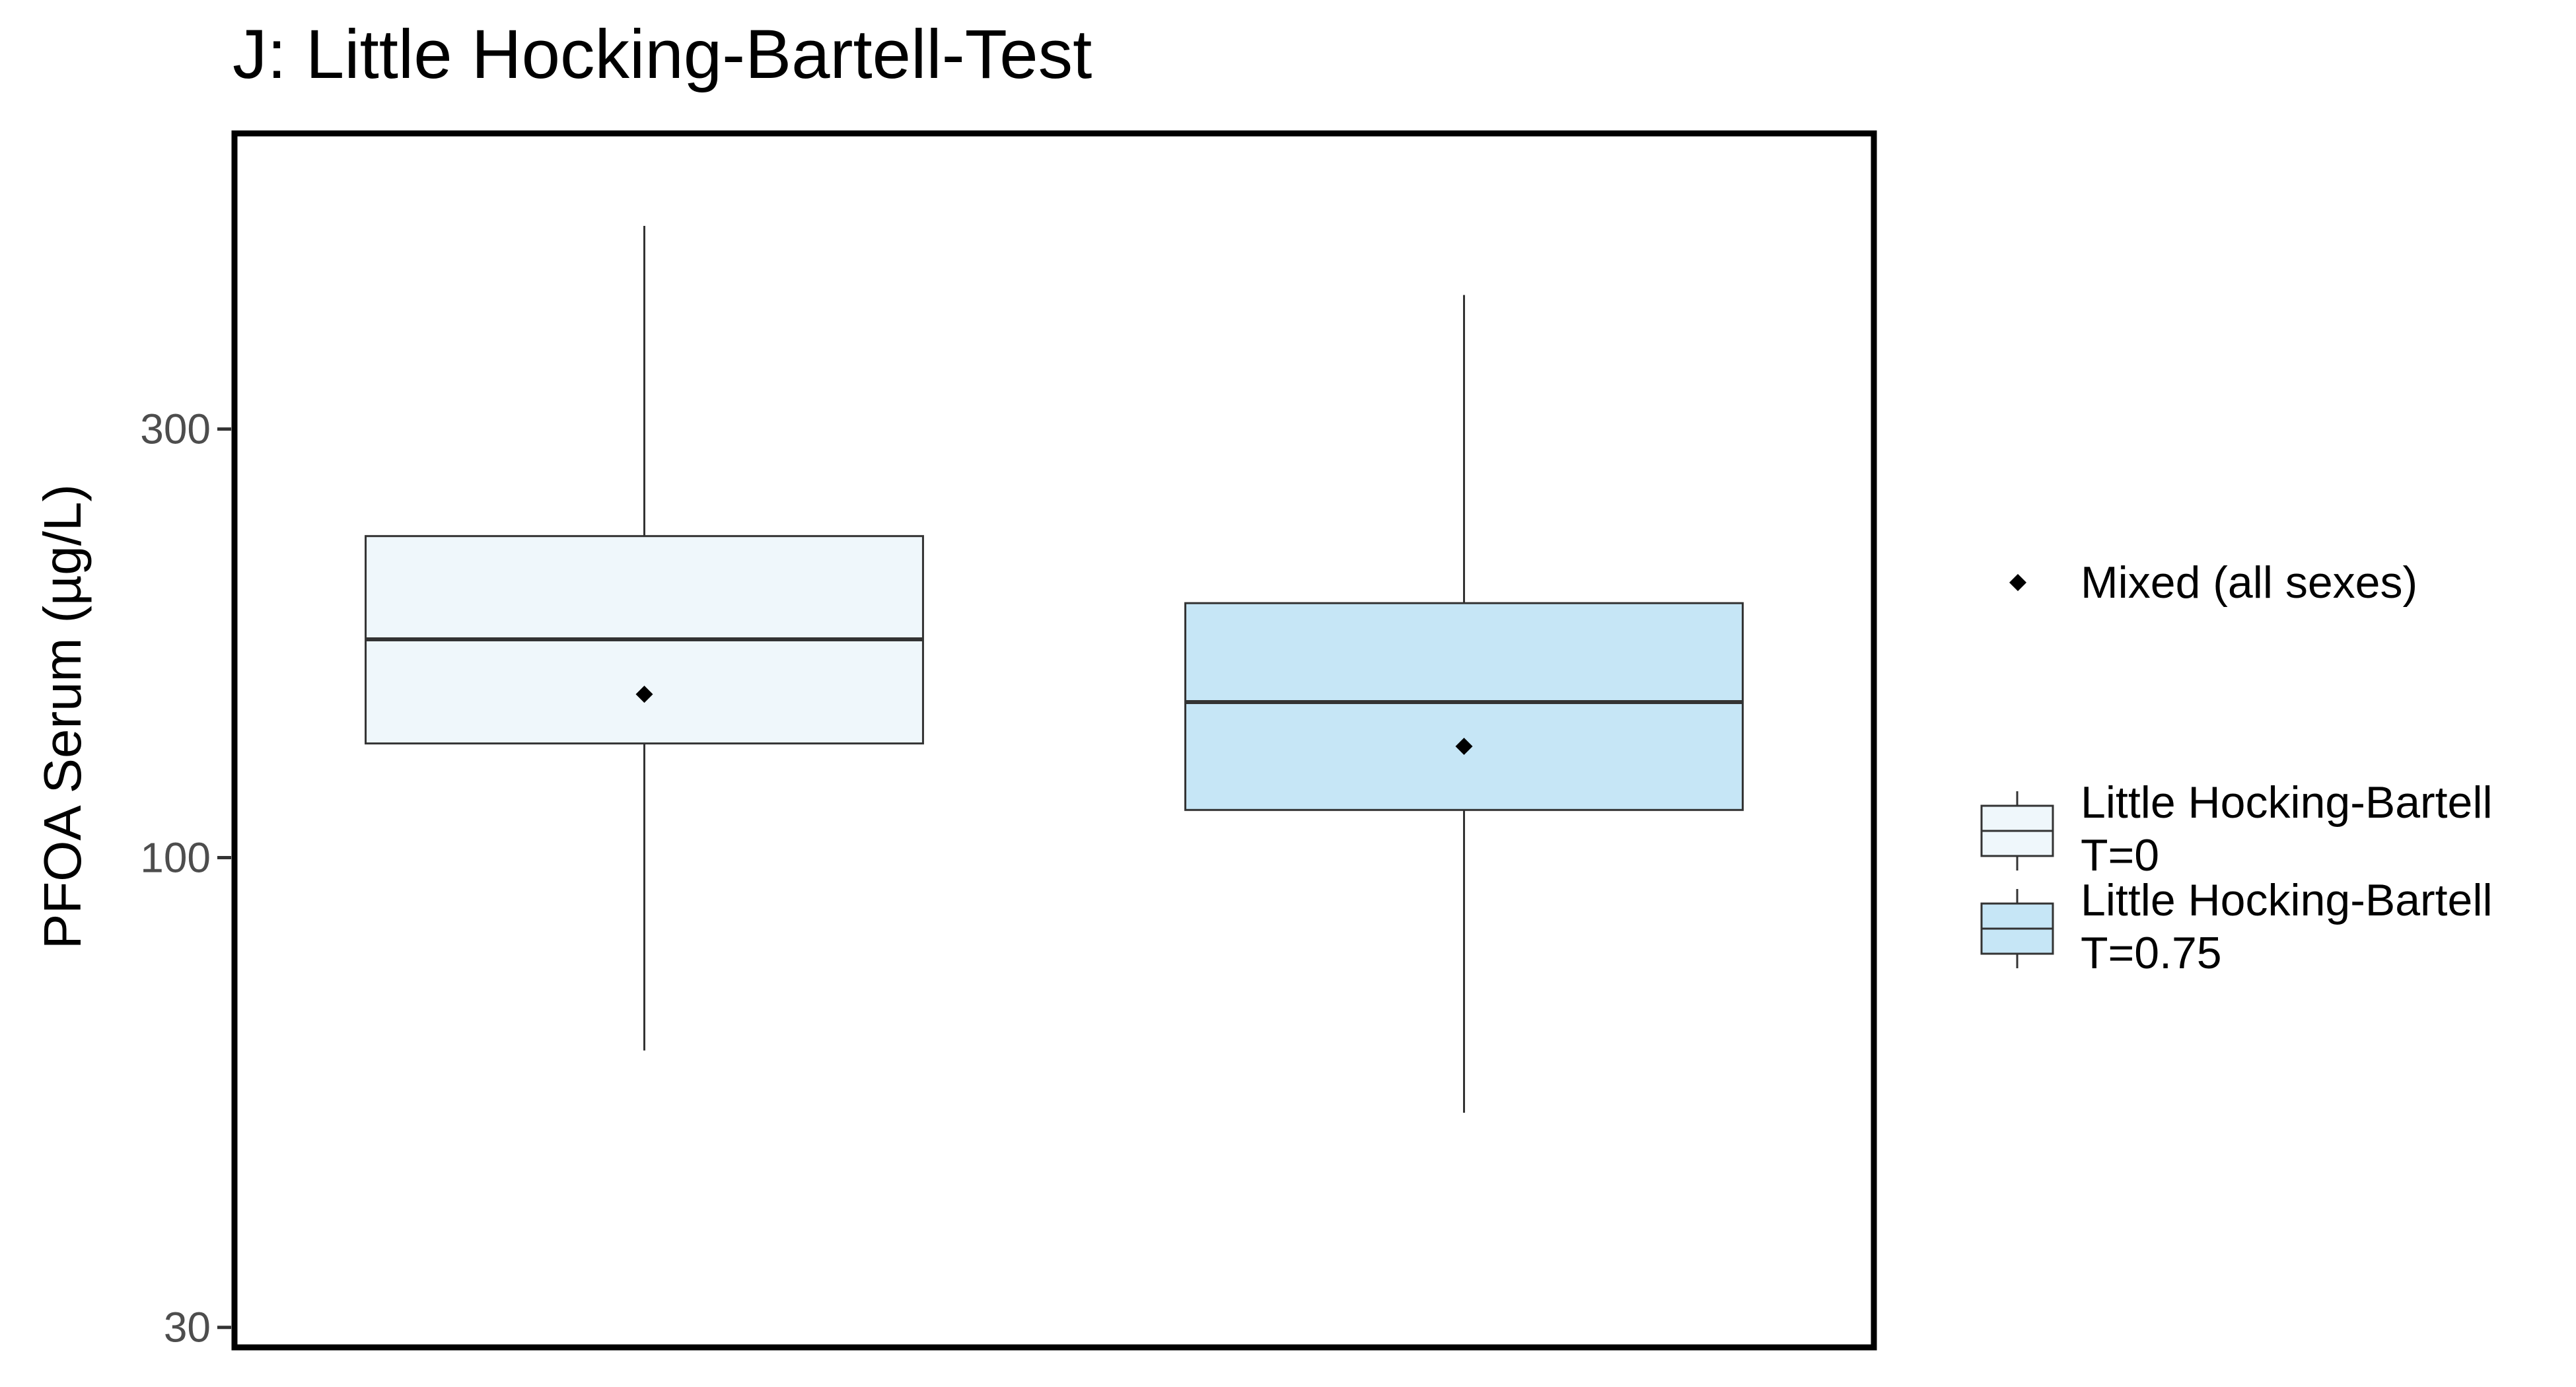 The width and height of the screenshot is (2576, 1387). I want to click on y-axis-label: PFOA Serum (µg/L), so click(62, 716).